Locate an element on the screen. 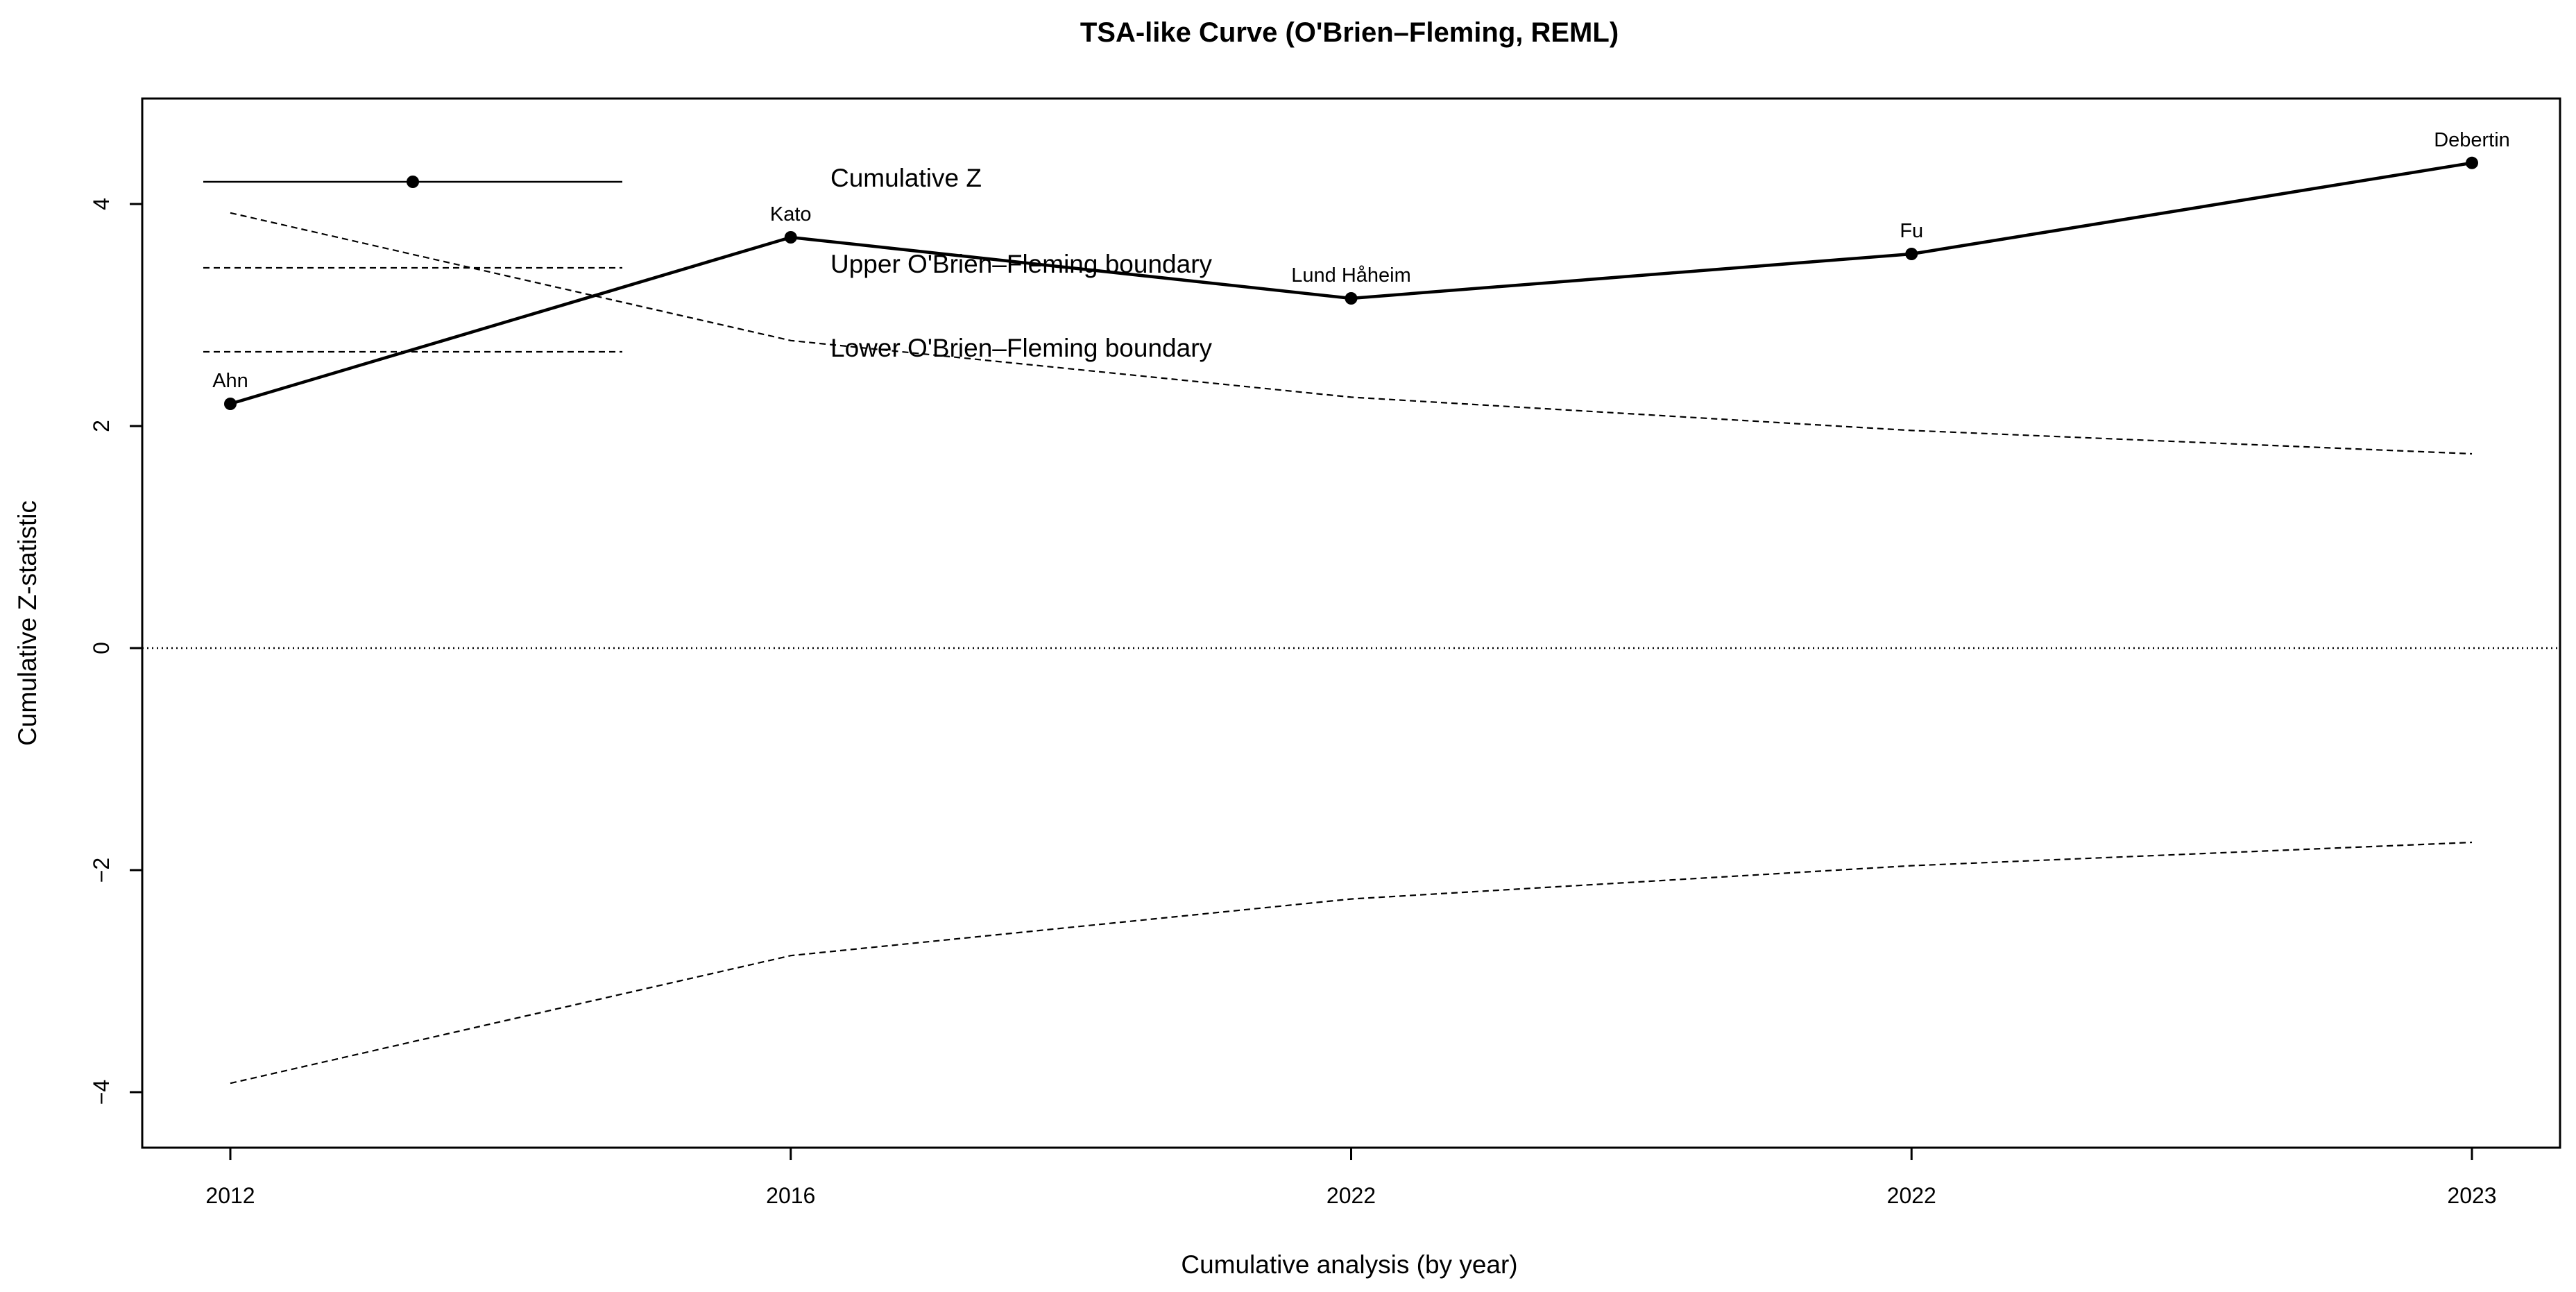  study-label: Ahn is located at coordinates (230, 381).